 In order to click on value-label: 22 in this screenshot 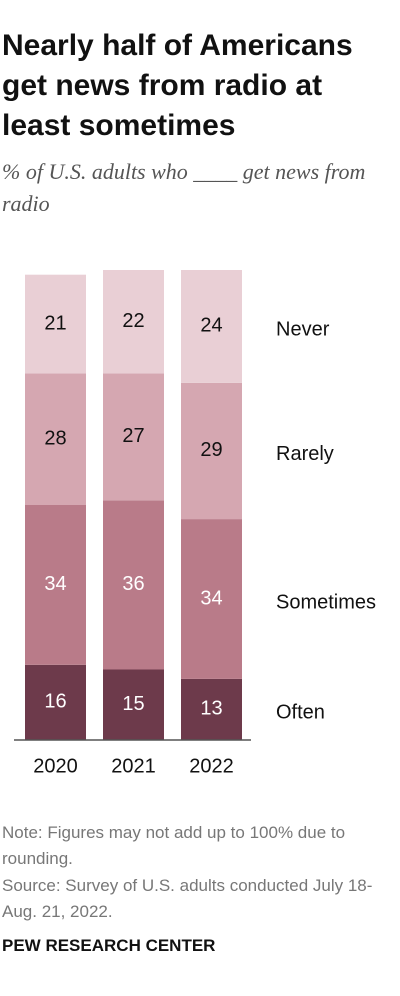, I will do `click(133, 321)`.